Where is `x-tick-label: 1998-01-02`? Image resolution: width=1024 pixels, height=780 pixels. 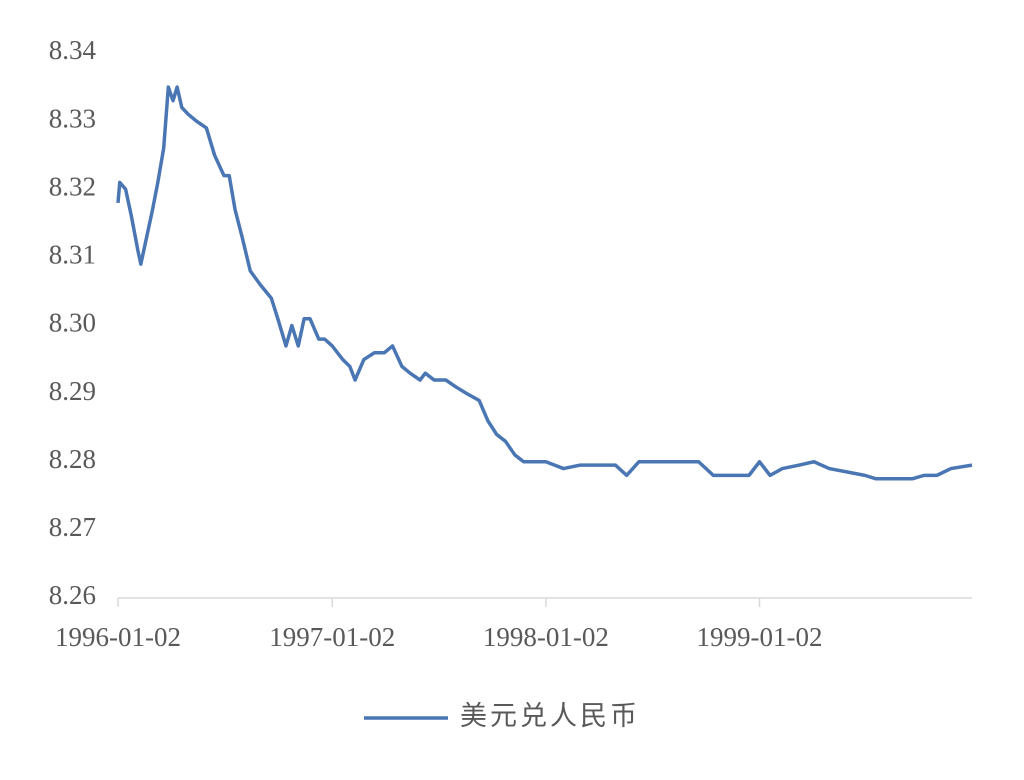 x-tick-label: 1998-01-02 is located at coordinates (546, 637).